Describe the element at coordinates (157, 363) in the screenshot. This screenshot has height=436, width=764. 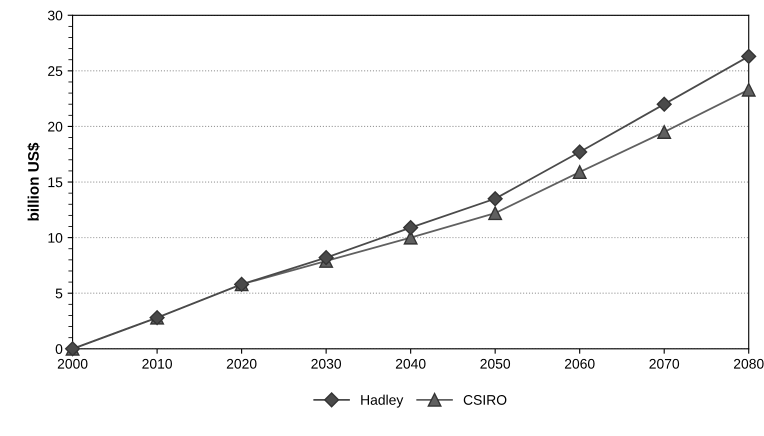
I see `x-tick-label: 2010` at that location.